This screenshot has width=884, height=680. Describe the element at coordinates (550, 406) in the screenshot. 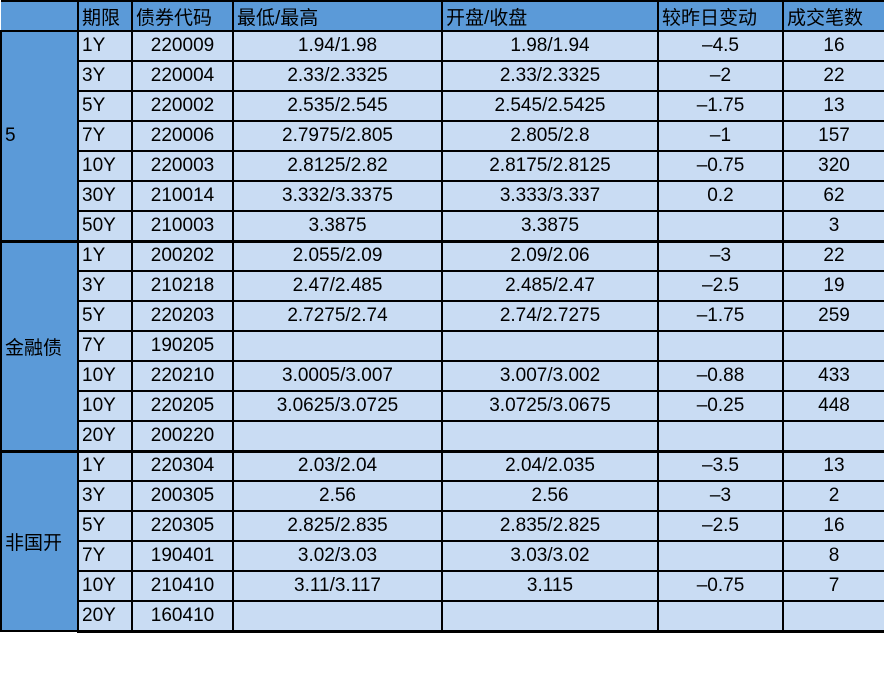

I see `cell-open-close: 3.0725/3.0675` at that location.